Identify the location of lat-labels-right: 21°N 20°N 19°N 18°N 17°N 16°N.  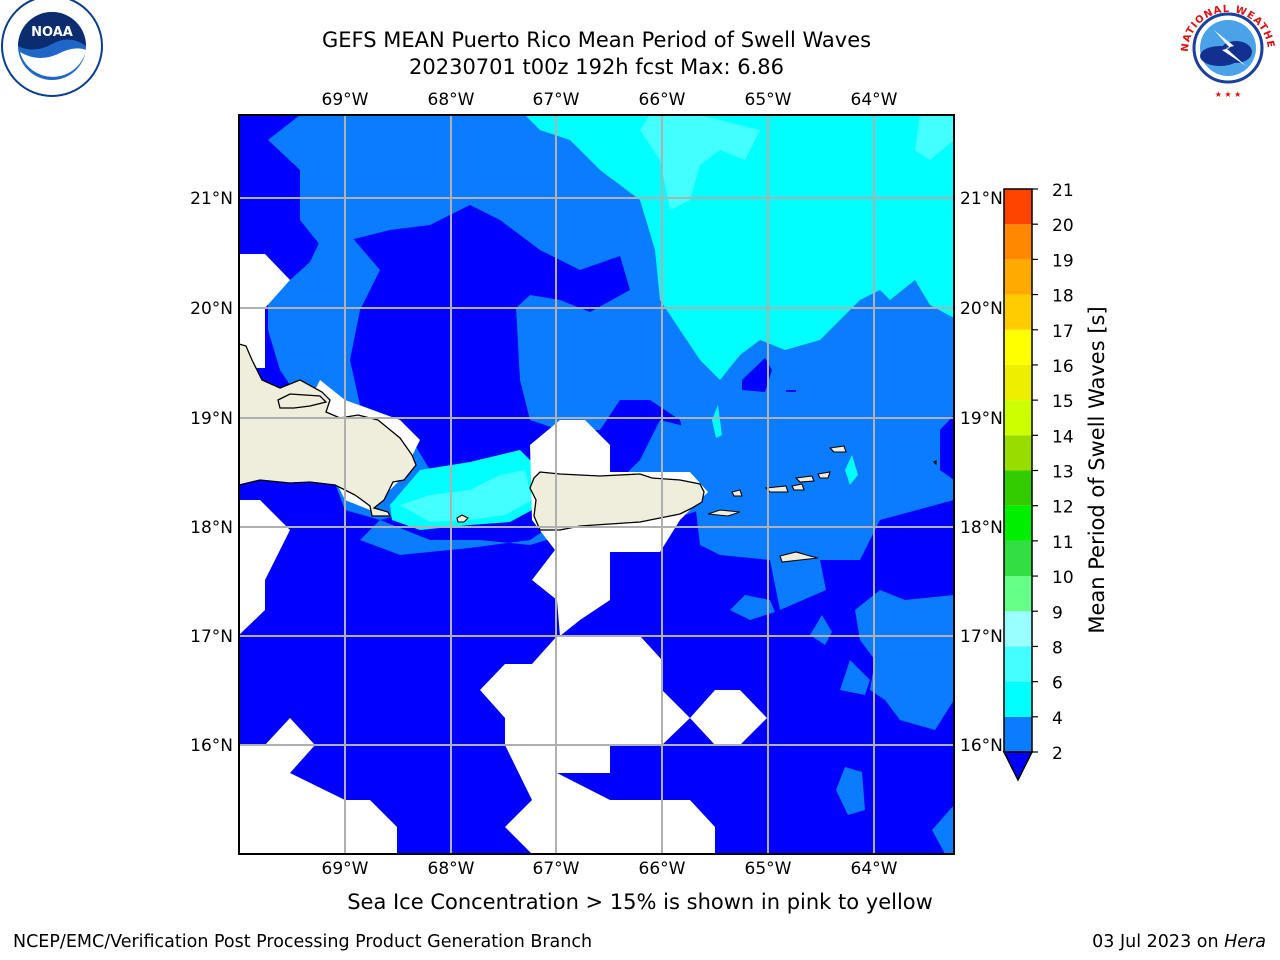
(981, 472).